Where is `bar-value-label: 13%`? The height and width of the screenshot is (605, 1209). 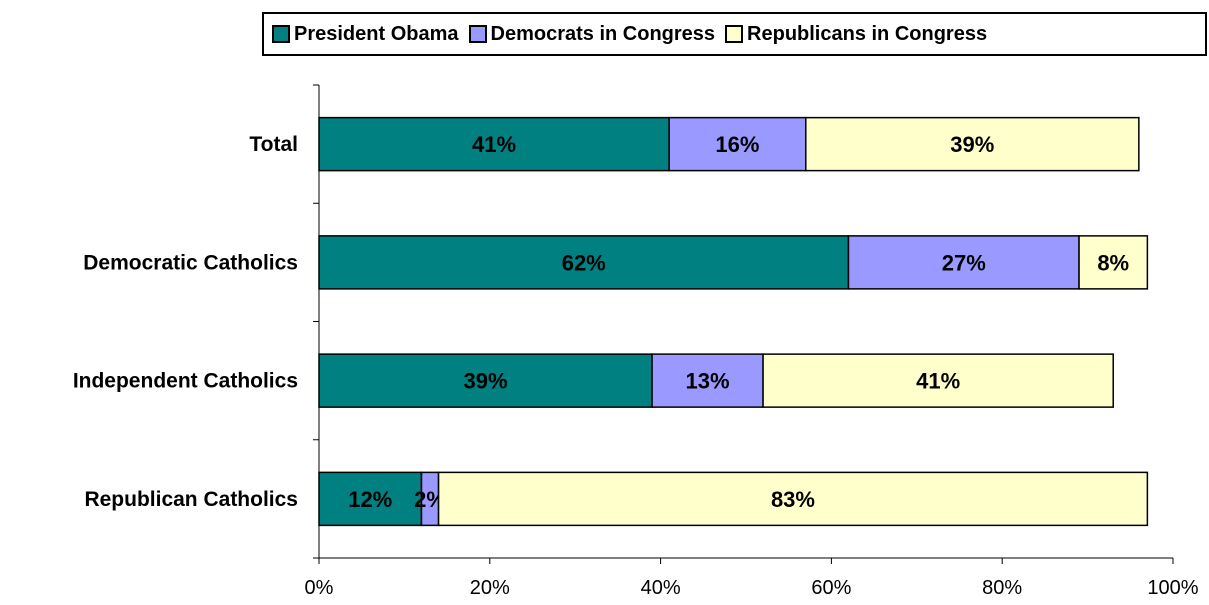
bar-value-label: 13% is located at coordinates (708, 381).